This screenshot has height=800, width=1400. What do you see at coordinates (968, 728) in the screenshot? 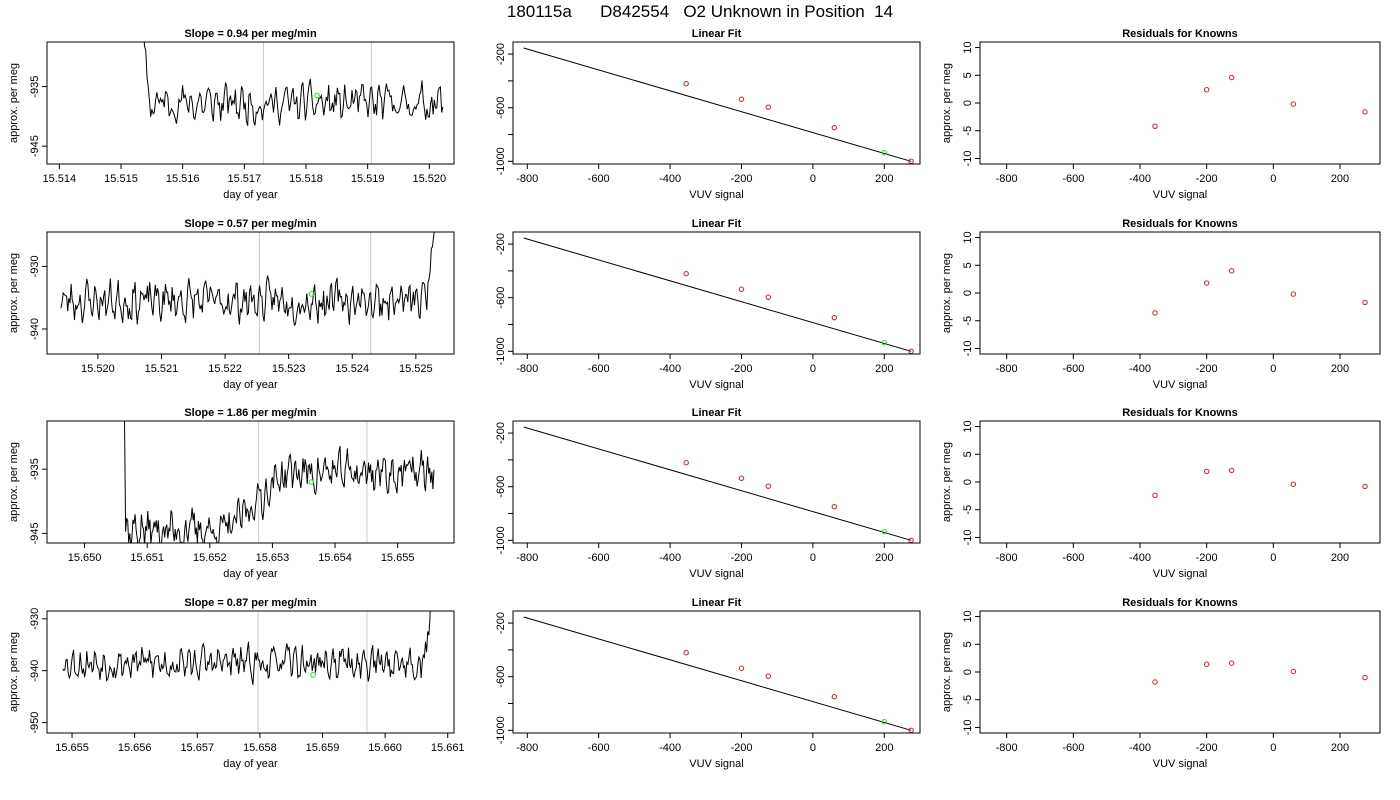
I see `y-tick-label: -10` at bounding box center [968, 728].